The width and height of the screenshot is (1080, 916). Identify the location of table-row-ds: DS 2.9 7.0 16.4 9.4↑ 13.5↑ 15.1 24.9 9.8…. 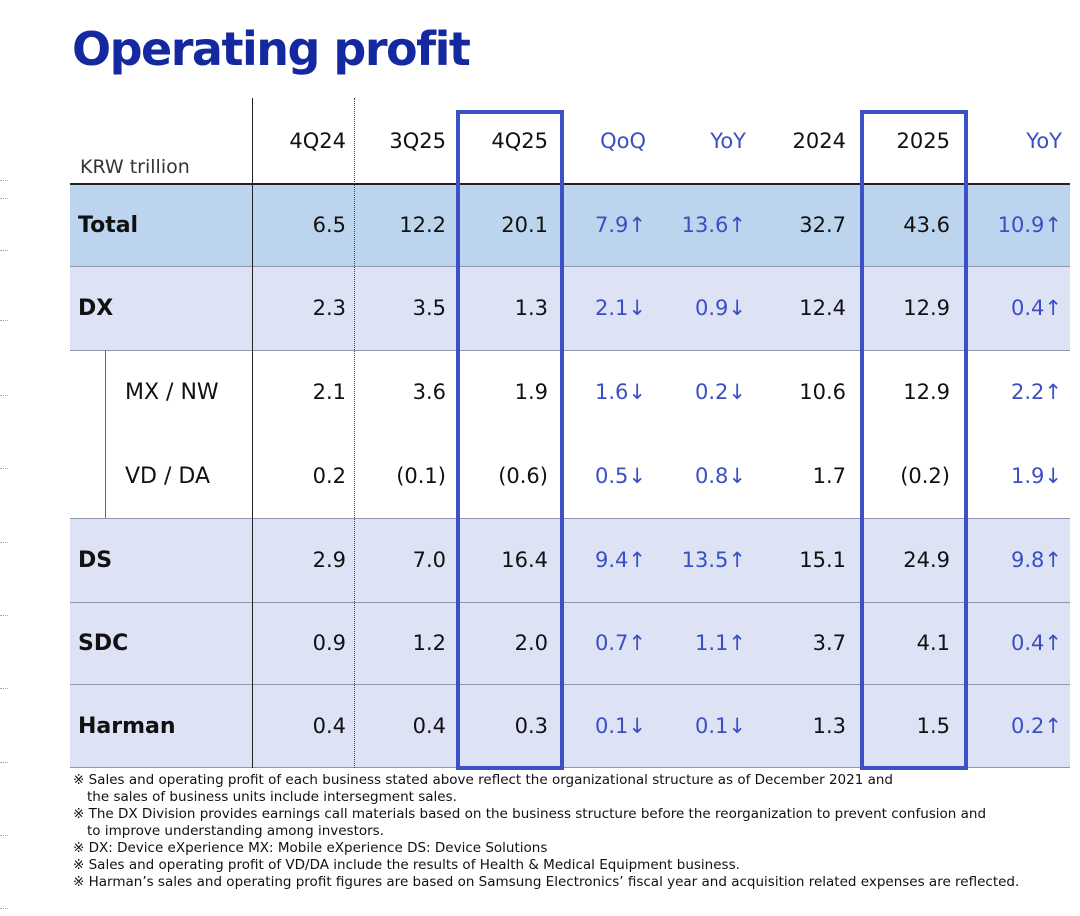
(570, 560).